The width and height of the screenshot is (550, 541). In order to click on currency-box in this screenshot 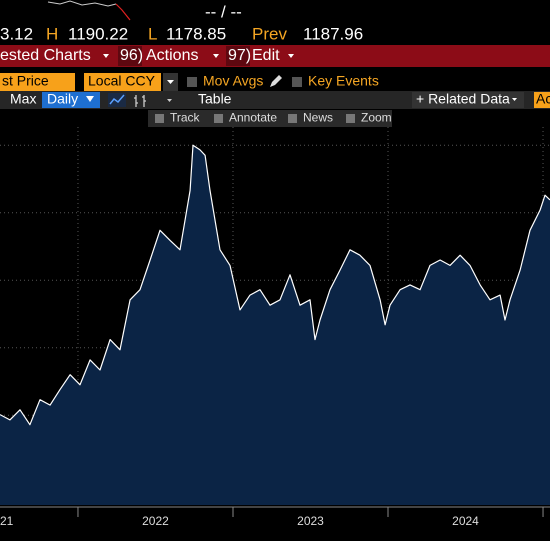, I will do `click(122, 82)`.